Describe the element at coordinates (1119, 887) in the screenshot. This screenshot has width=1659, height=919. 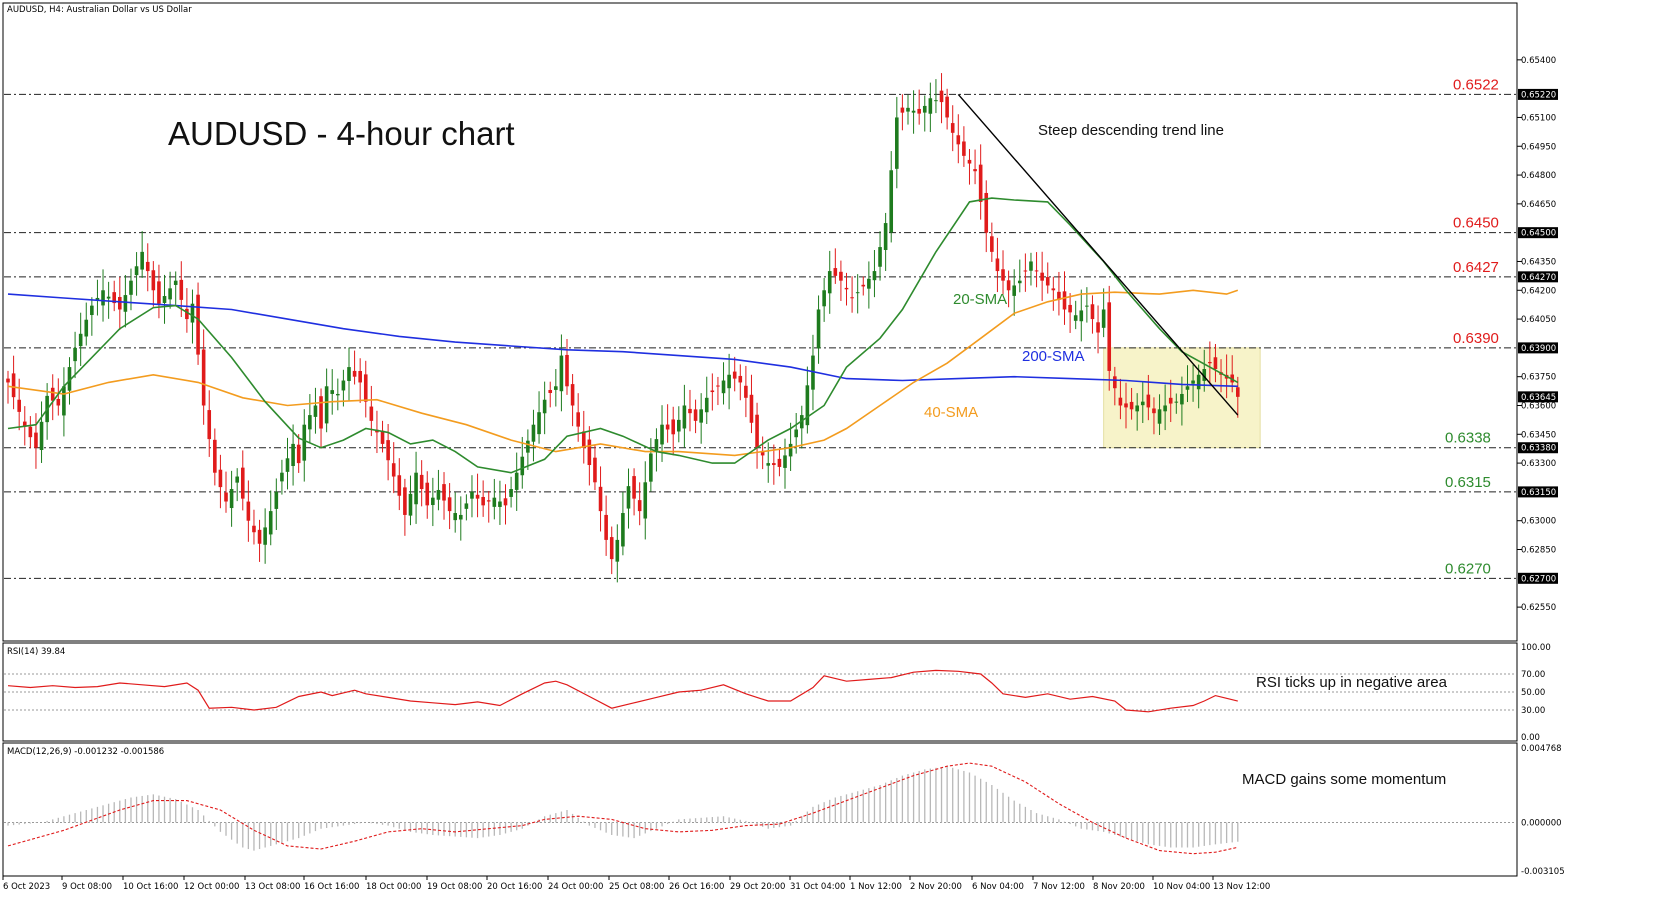
I see `time-axis-label: 8 Nov 20:00` at that location.